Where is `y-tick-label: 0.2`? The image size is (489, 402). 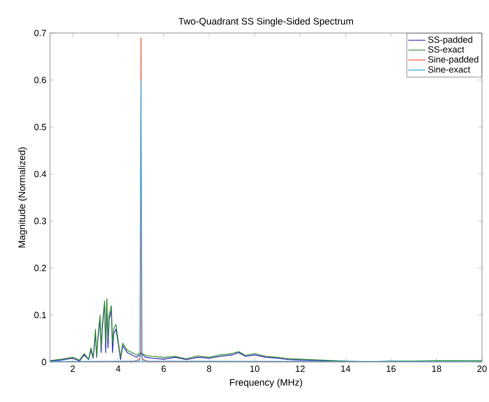 y-tick-label: 0.2 is located at coordinates (40, 268).